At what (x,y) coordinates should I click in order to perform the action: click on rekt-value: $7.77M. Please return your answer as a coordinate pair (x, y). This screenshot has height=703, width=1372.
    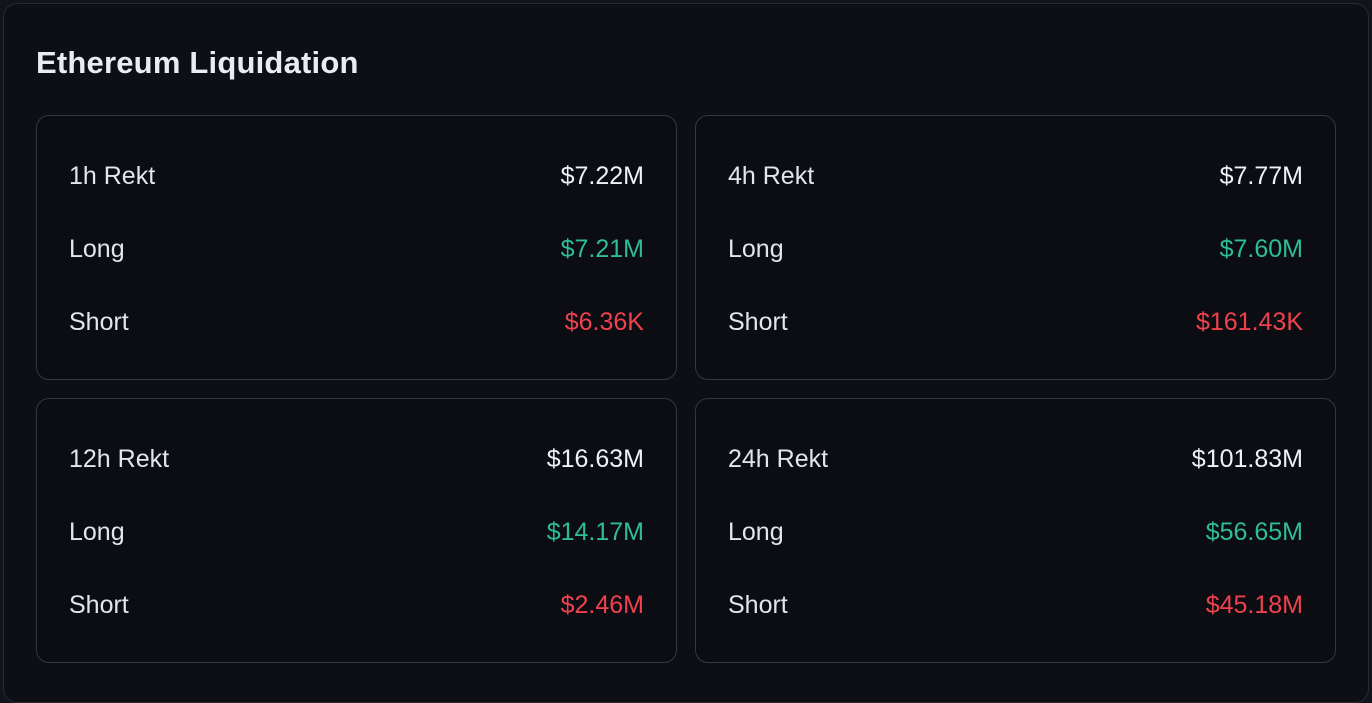
    Looking at the image, I should click on (1261, 176).